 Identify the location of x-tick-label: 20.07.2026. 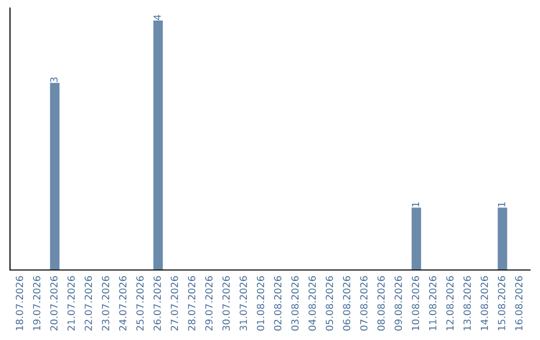
(54, 303).